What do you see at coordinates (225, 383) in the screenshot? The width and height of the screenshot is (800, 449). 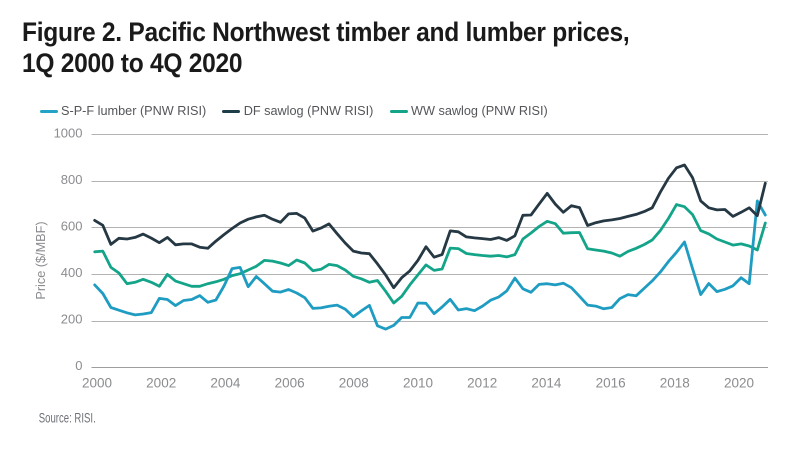 I see `svg-text: 2004` at bounding box center [225, 383].